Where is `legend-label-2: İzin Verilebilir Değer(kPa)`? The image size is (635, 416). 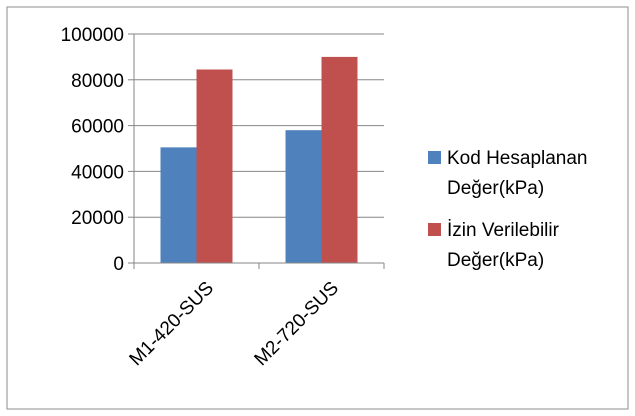 legend-label-2: İzin Verilebilir Değer(kPa) is located at coordinates (503, 245).